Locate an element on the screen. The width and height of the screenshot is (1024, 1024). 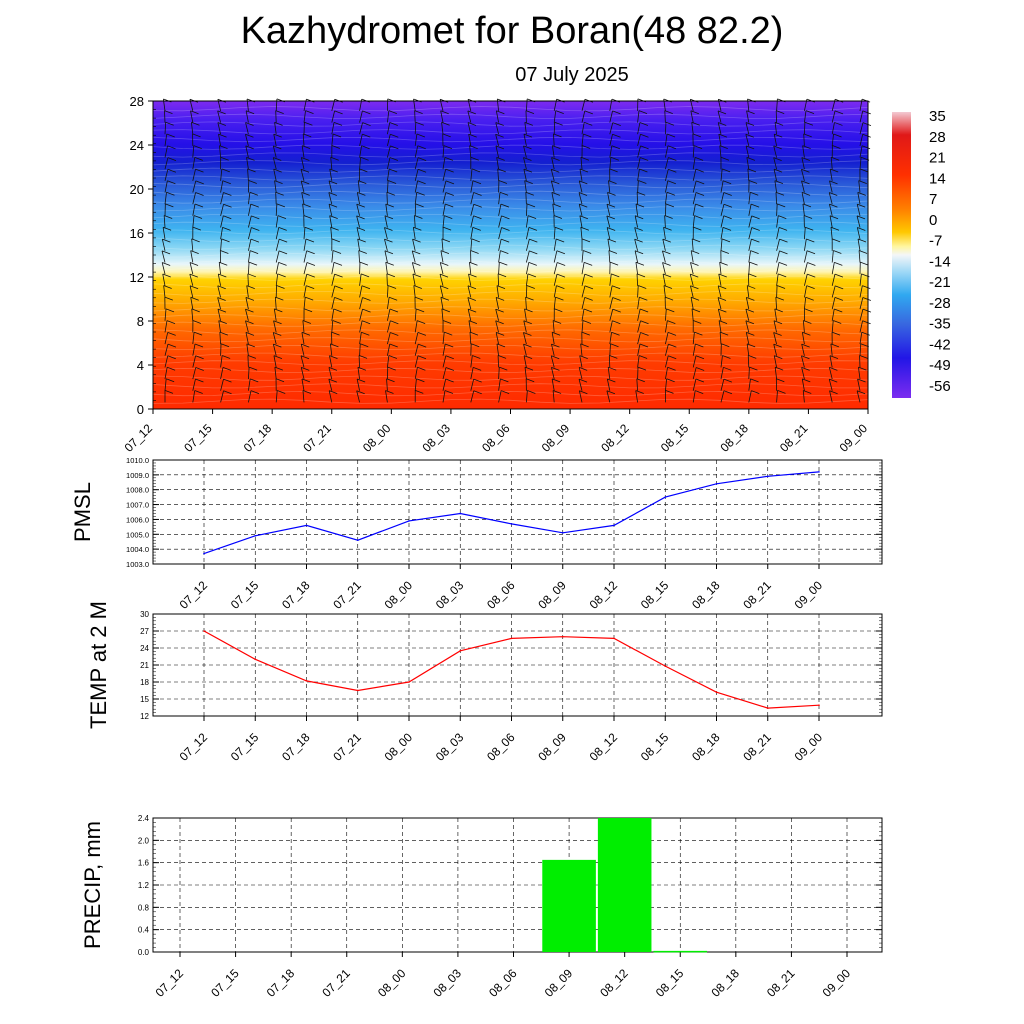
y-tick-label: 2.4 is located at coordinates (144, 818).